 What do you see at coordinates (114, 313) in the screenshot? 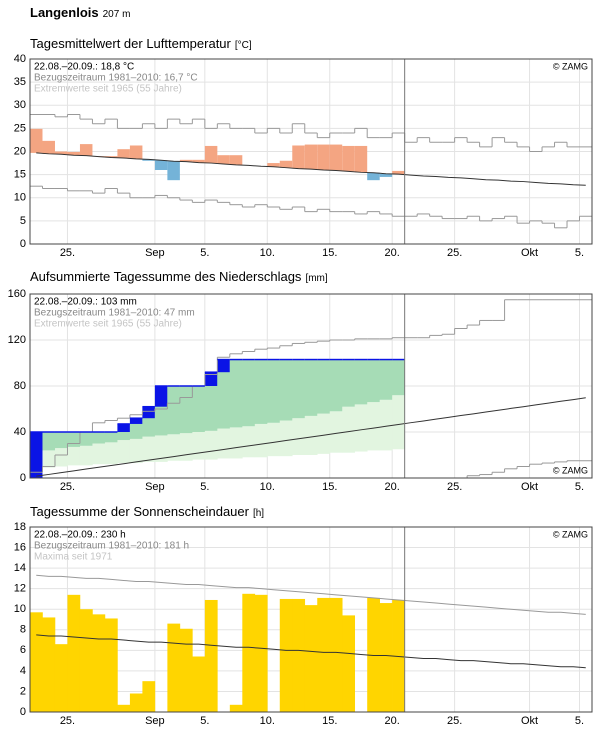
I see `info-text: Bezugszeitraum 1981–2010: 47 mm` at bounding box center [114, 313].